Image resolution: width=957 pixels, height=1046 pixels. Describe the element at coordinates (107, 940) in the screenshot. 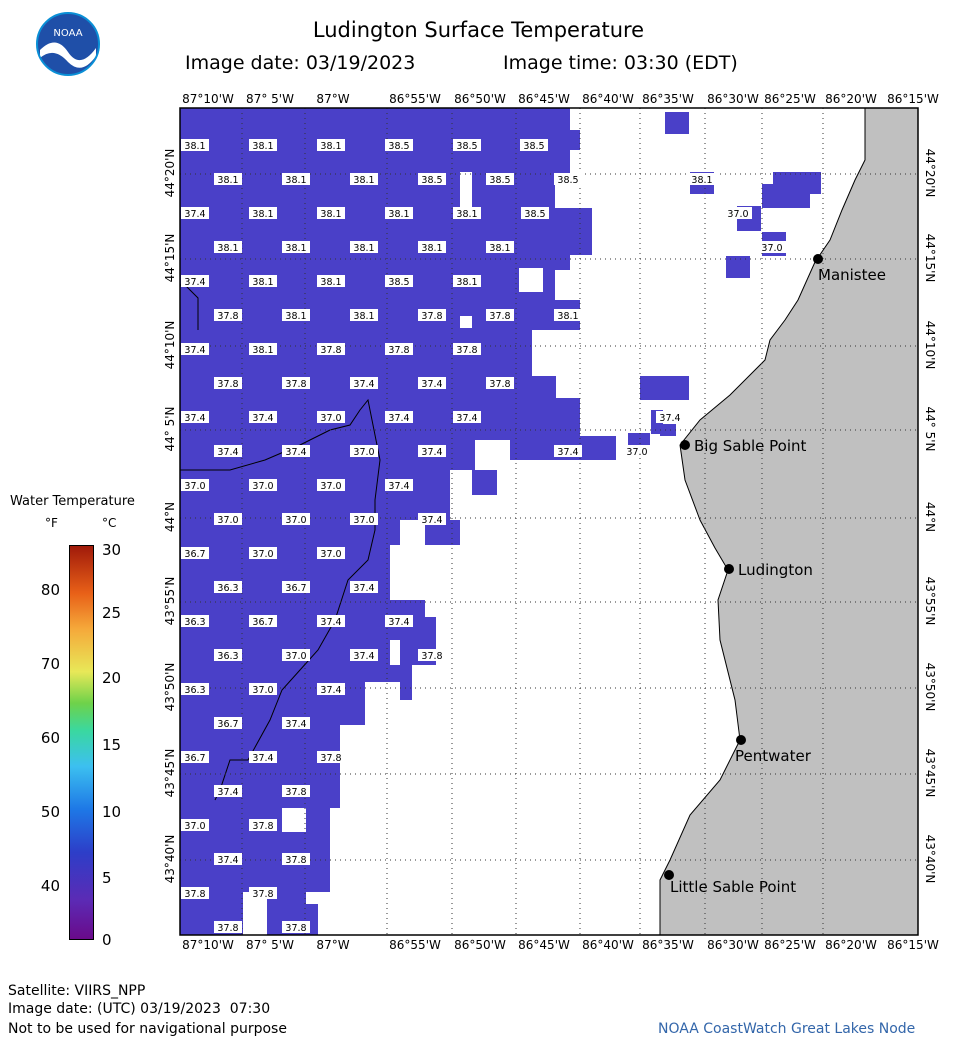

I see `legend-tick-c: 0` at that location.